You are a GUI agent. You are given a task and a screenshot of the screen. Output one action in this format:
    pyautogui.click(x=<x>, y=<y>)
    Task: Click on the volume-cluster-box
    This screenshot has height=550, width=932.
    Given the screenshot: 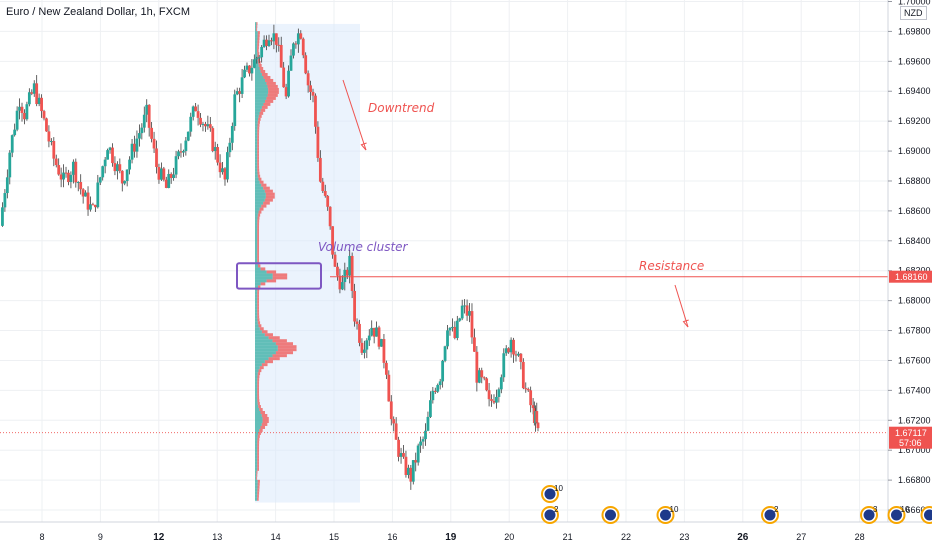 What is the action you would take?
    pyautogui.click(x=279, y=276)
    